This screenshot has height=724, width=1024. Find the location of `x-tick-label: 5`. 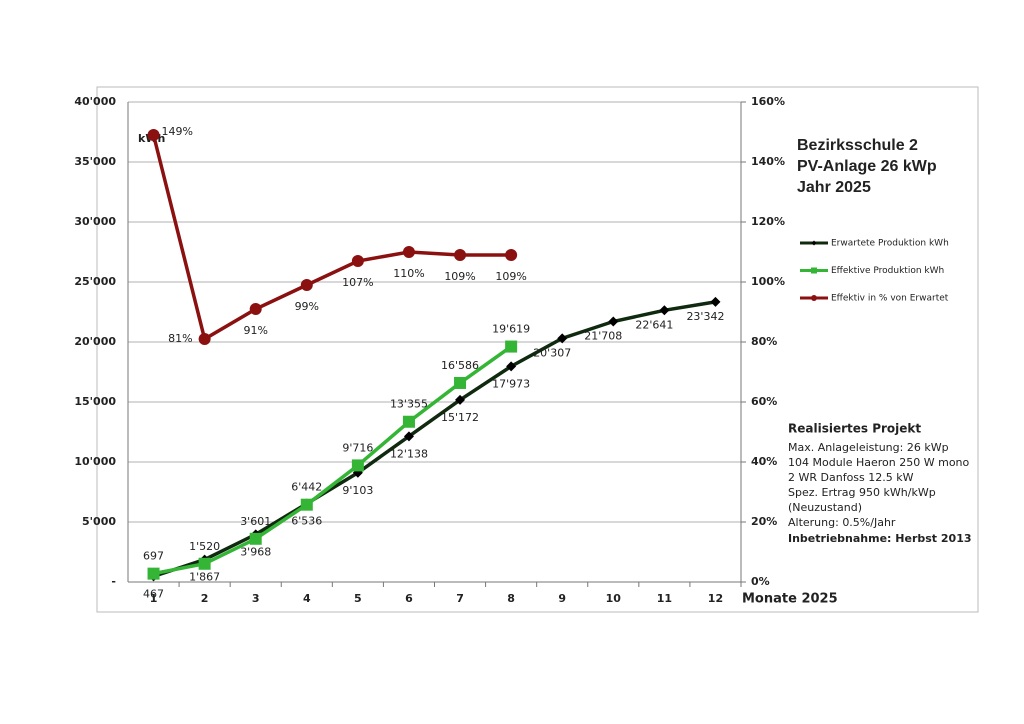

x-tick-label: 5 is located at coordinates (358, 598).